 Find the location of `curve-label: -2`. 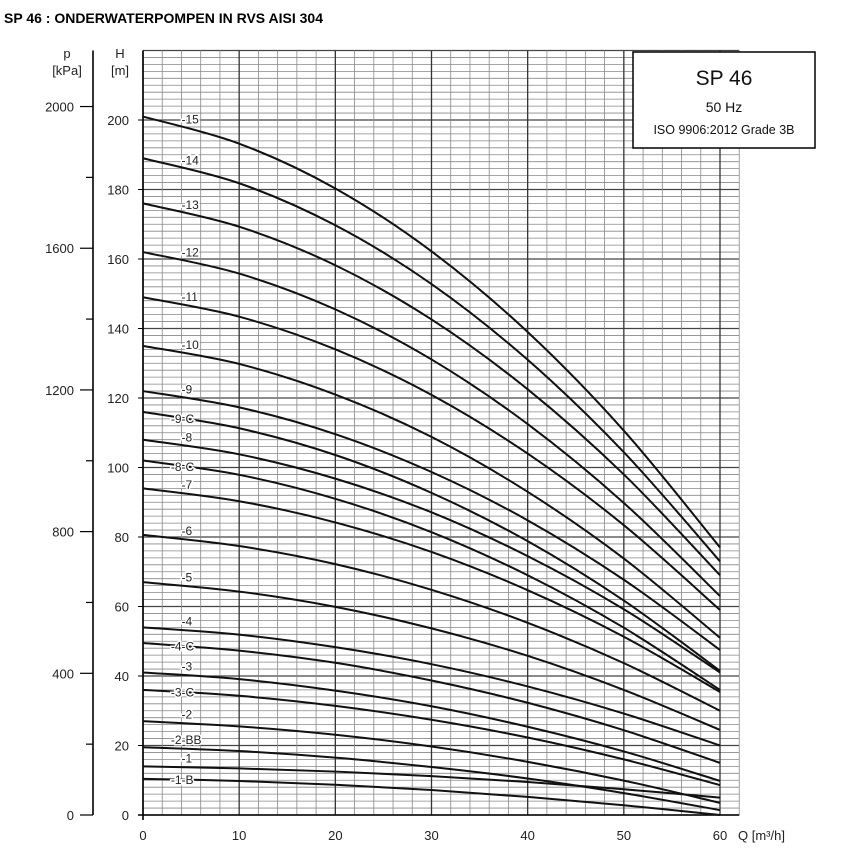

curve-label: -2 is located at coordinates (186, 715).